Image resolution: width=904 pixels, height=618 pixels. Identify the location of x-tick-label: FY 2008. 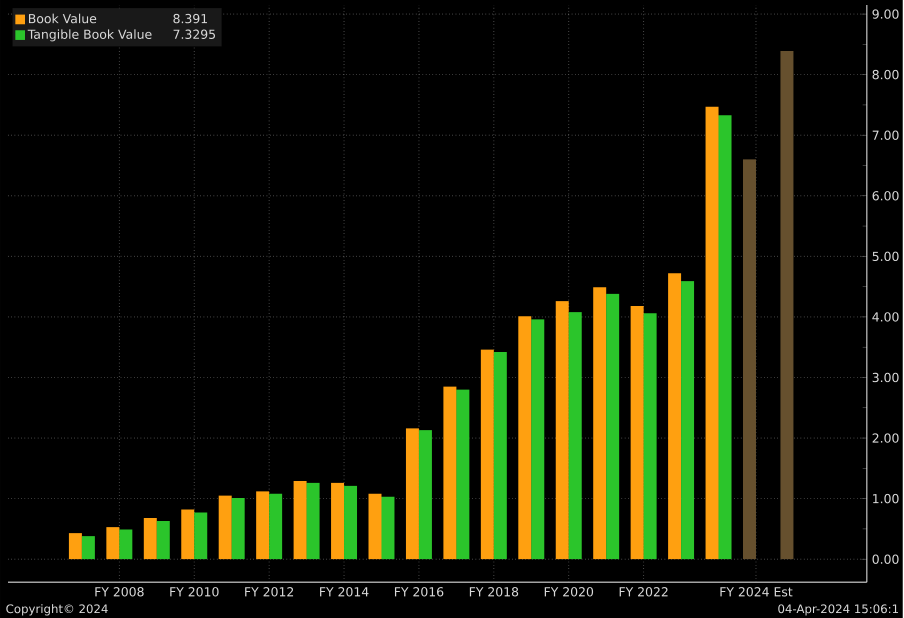
(119, 591).